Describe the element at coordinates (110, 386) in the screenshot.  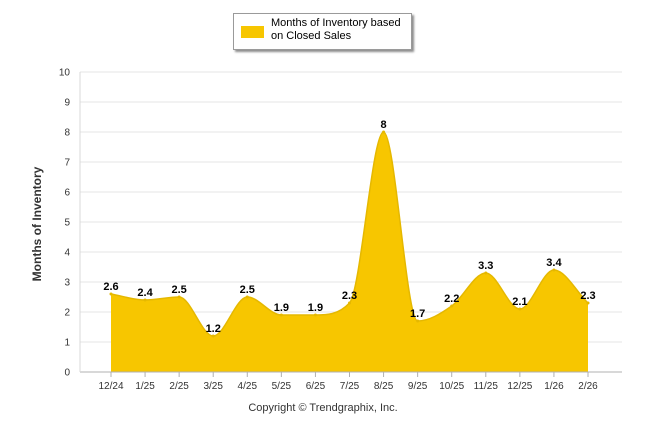
I see `x-tick-label: 12/24` at that location.